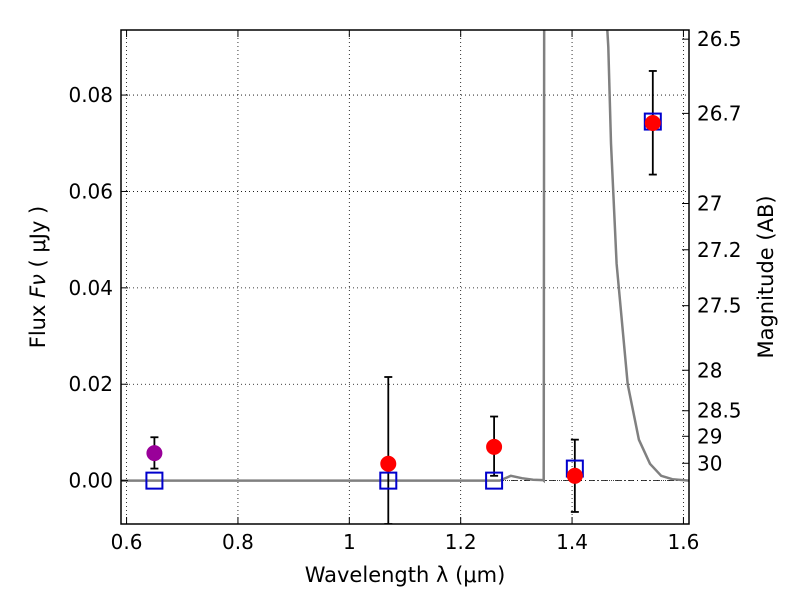 The width and height of the screenshot is (800, 604). Describe the element at coordinates (719, 250) in the screenshot. I see `right-tick-label: 27.2` at that location.